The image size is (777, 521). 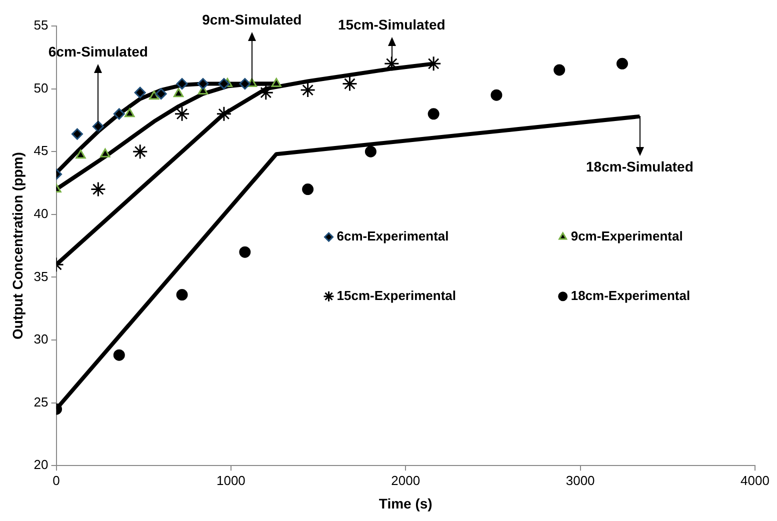 I want to click on text: 18cm-Simulated, so click(x=640, y=166).